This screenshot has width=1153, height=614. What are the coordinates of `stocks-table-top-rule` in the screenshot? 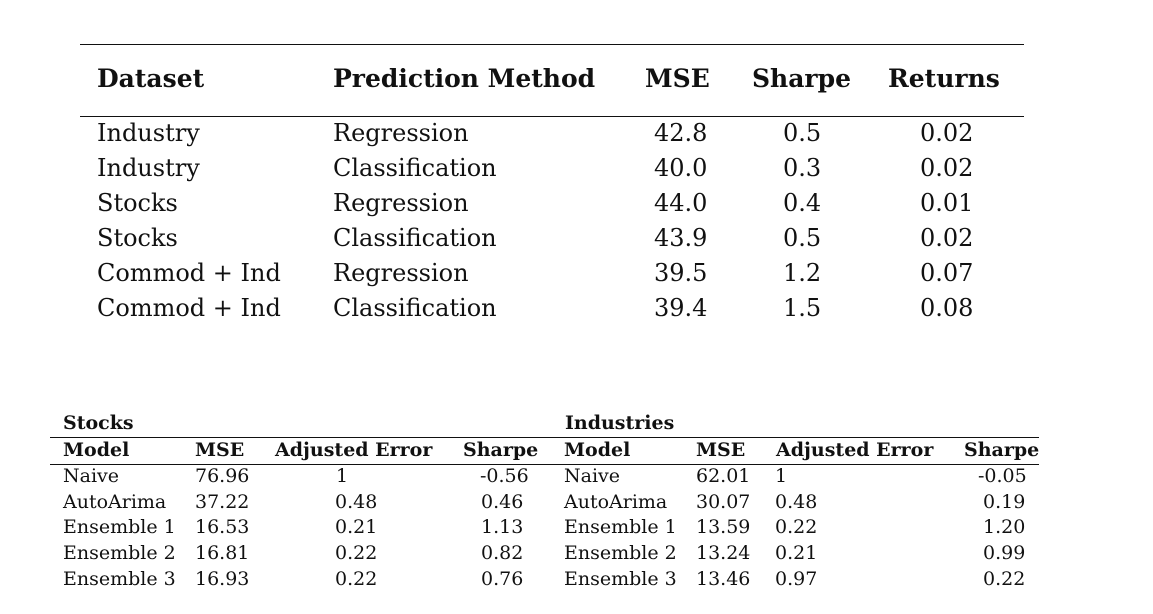 It's located at (302, 437).